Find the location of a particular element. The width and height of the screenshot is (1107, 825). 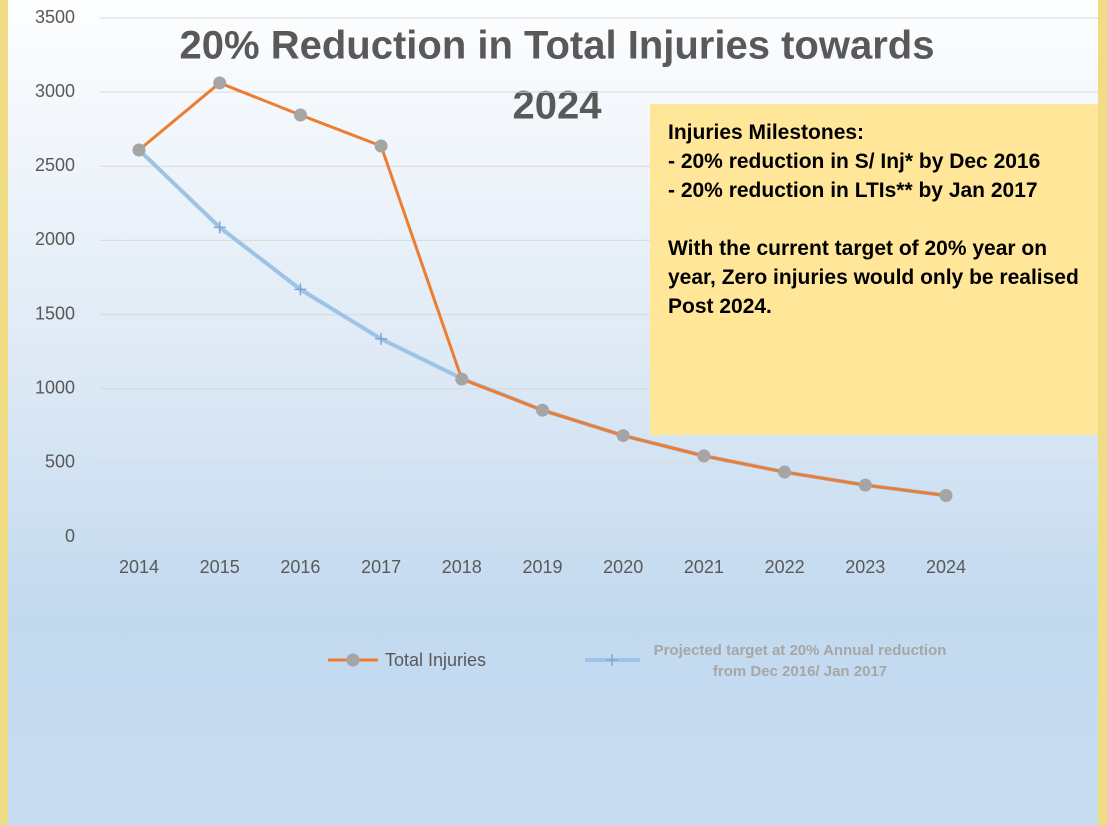

y-tick-label: 3500 is located at coordinates (55, 17).